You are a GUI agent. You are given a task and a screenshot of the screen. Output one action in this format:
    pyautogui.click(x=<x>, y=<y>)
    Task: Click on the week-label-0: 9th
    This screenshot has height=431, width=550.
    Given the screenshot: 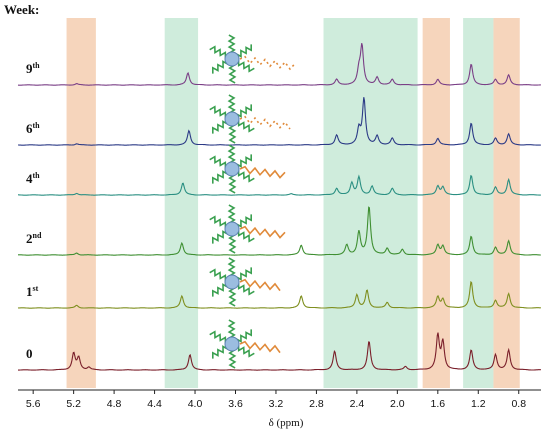 What is the action you would take?
    pyautogui.click(x=33, y=68)
    